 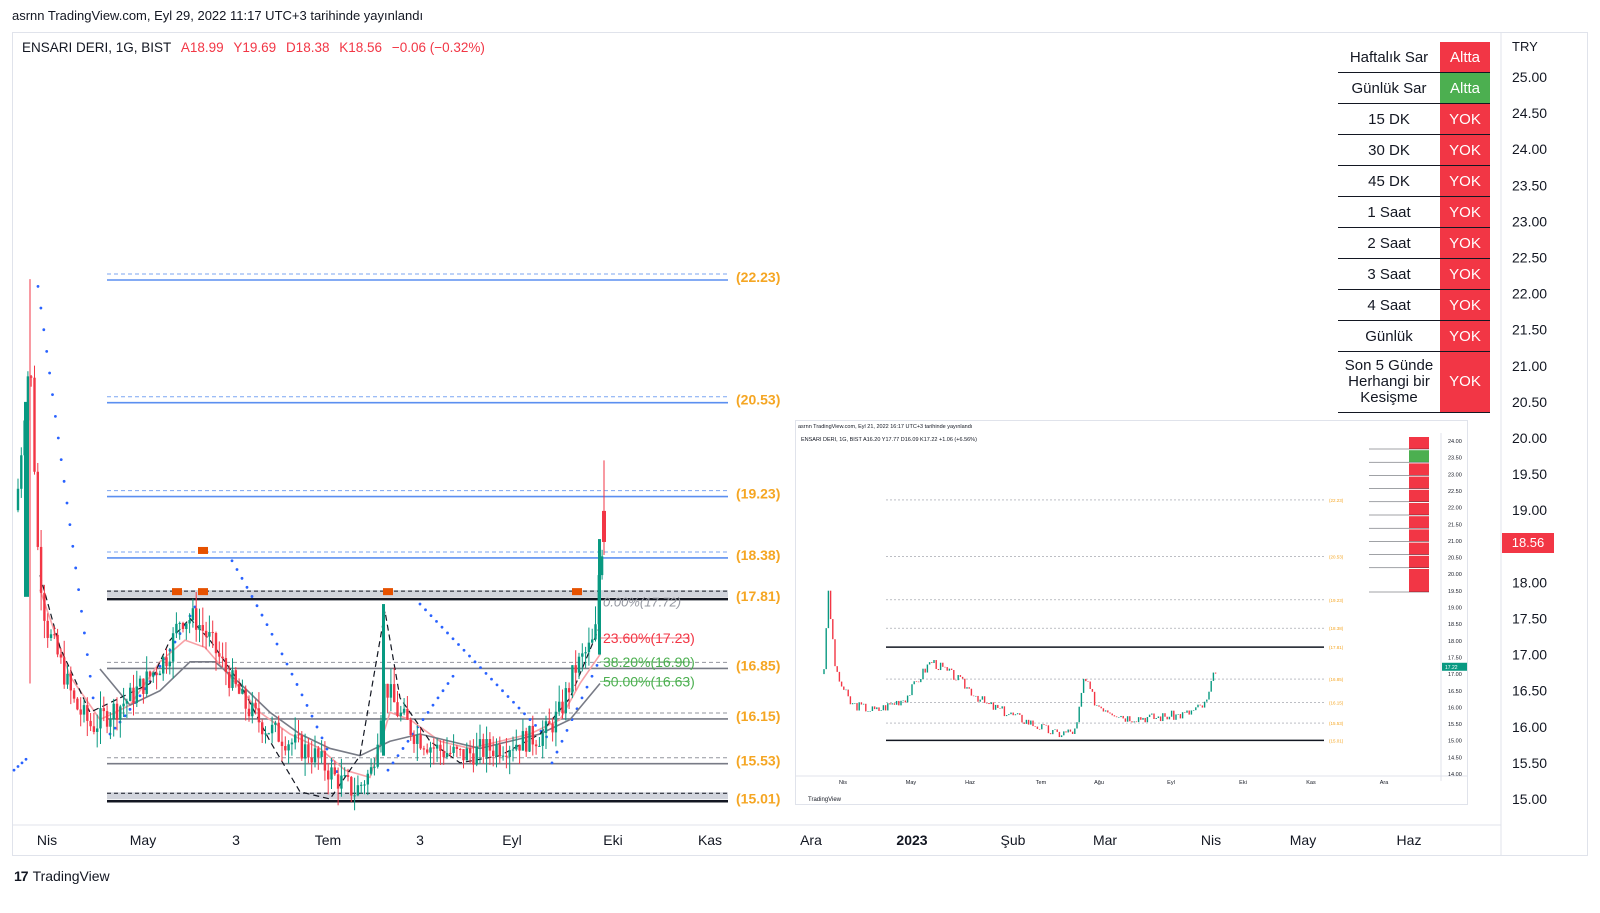 I want to click on inset-time-tick: Kas, so click(x=1311, y=783).